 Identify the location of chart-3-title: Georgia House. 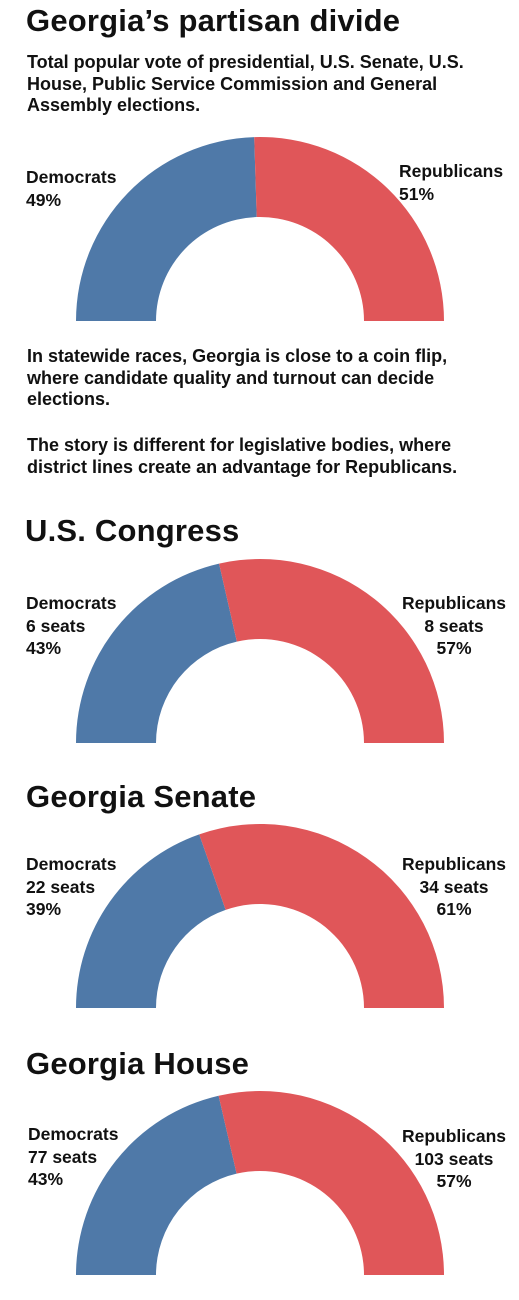
(138, 1063).